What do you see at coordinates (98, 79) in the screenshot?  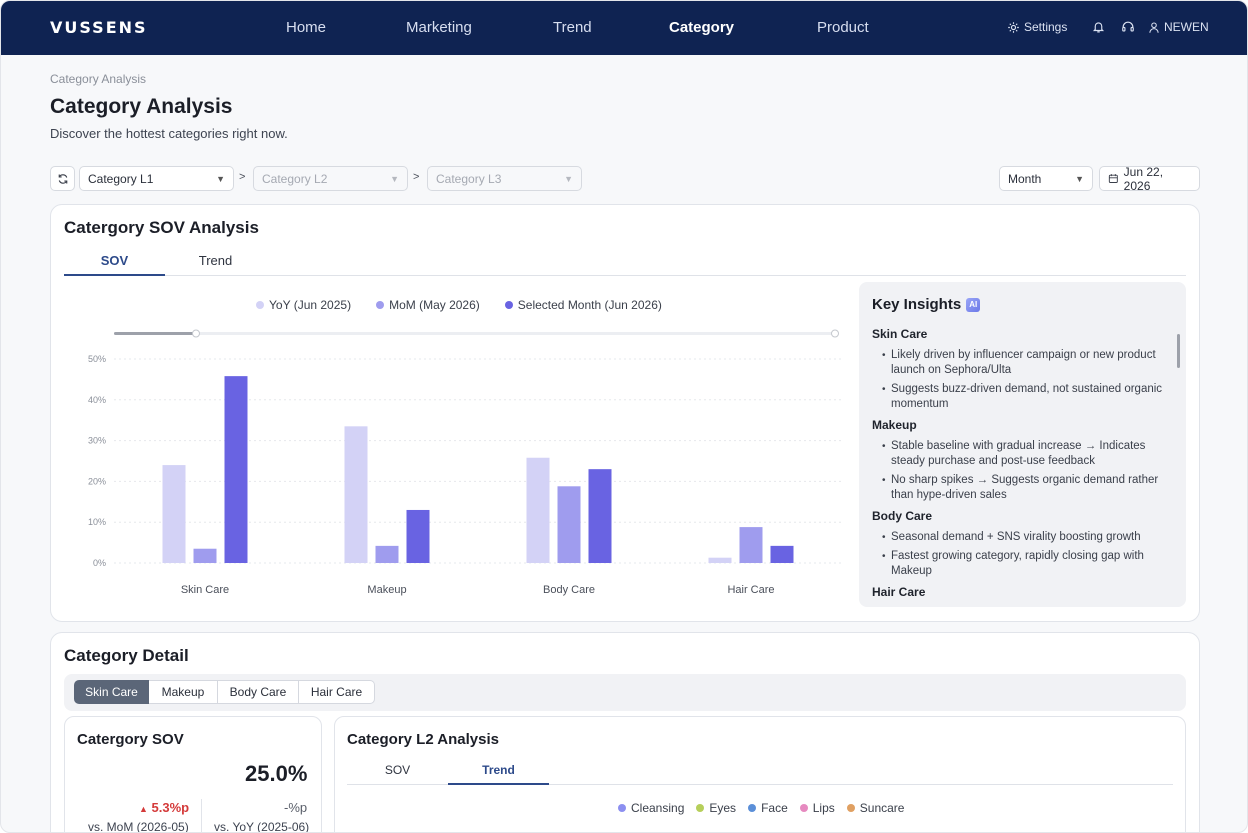 I see `breadcrumb: Category Analysis` at bounding box center [98, 79].